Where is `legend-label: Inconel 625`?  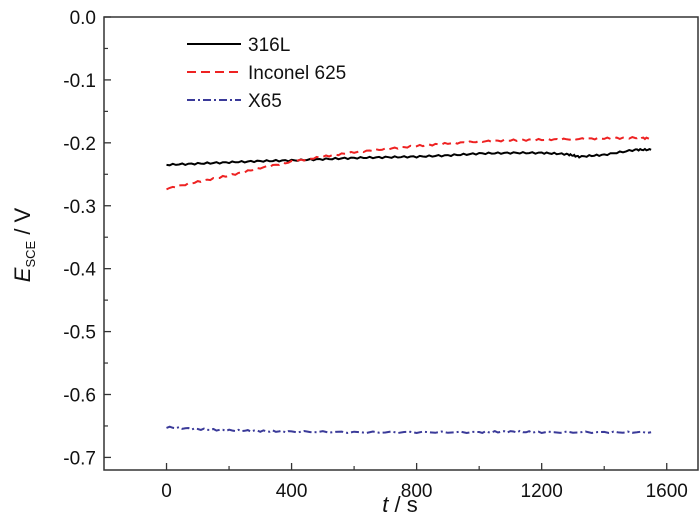 legend-label: Inconel 625 is located at coordinates (297, 73).